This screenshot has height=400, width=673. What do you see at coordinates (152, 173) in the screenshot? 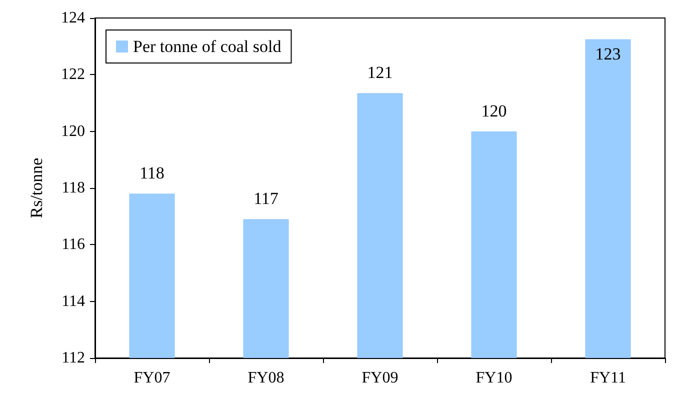
I see `data-label: 118` at bounding box center [152, 173].